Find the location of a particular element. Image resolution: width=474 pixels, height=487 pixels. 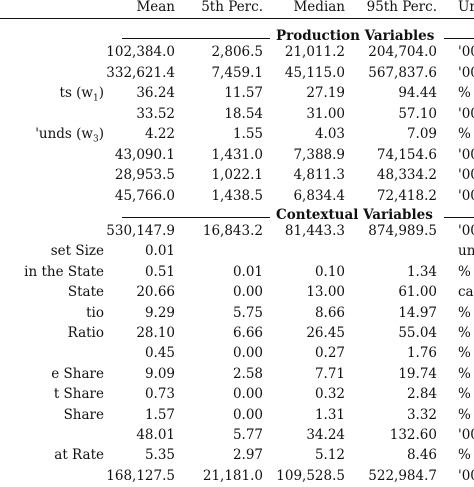

table-row: 168,127.5 21,181.0 109,528.5 522,984.7 '00 is located at coordinates (237, 476).